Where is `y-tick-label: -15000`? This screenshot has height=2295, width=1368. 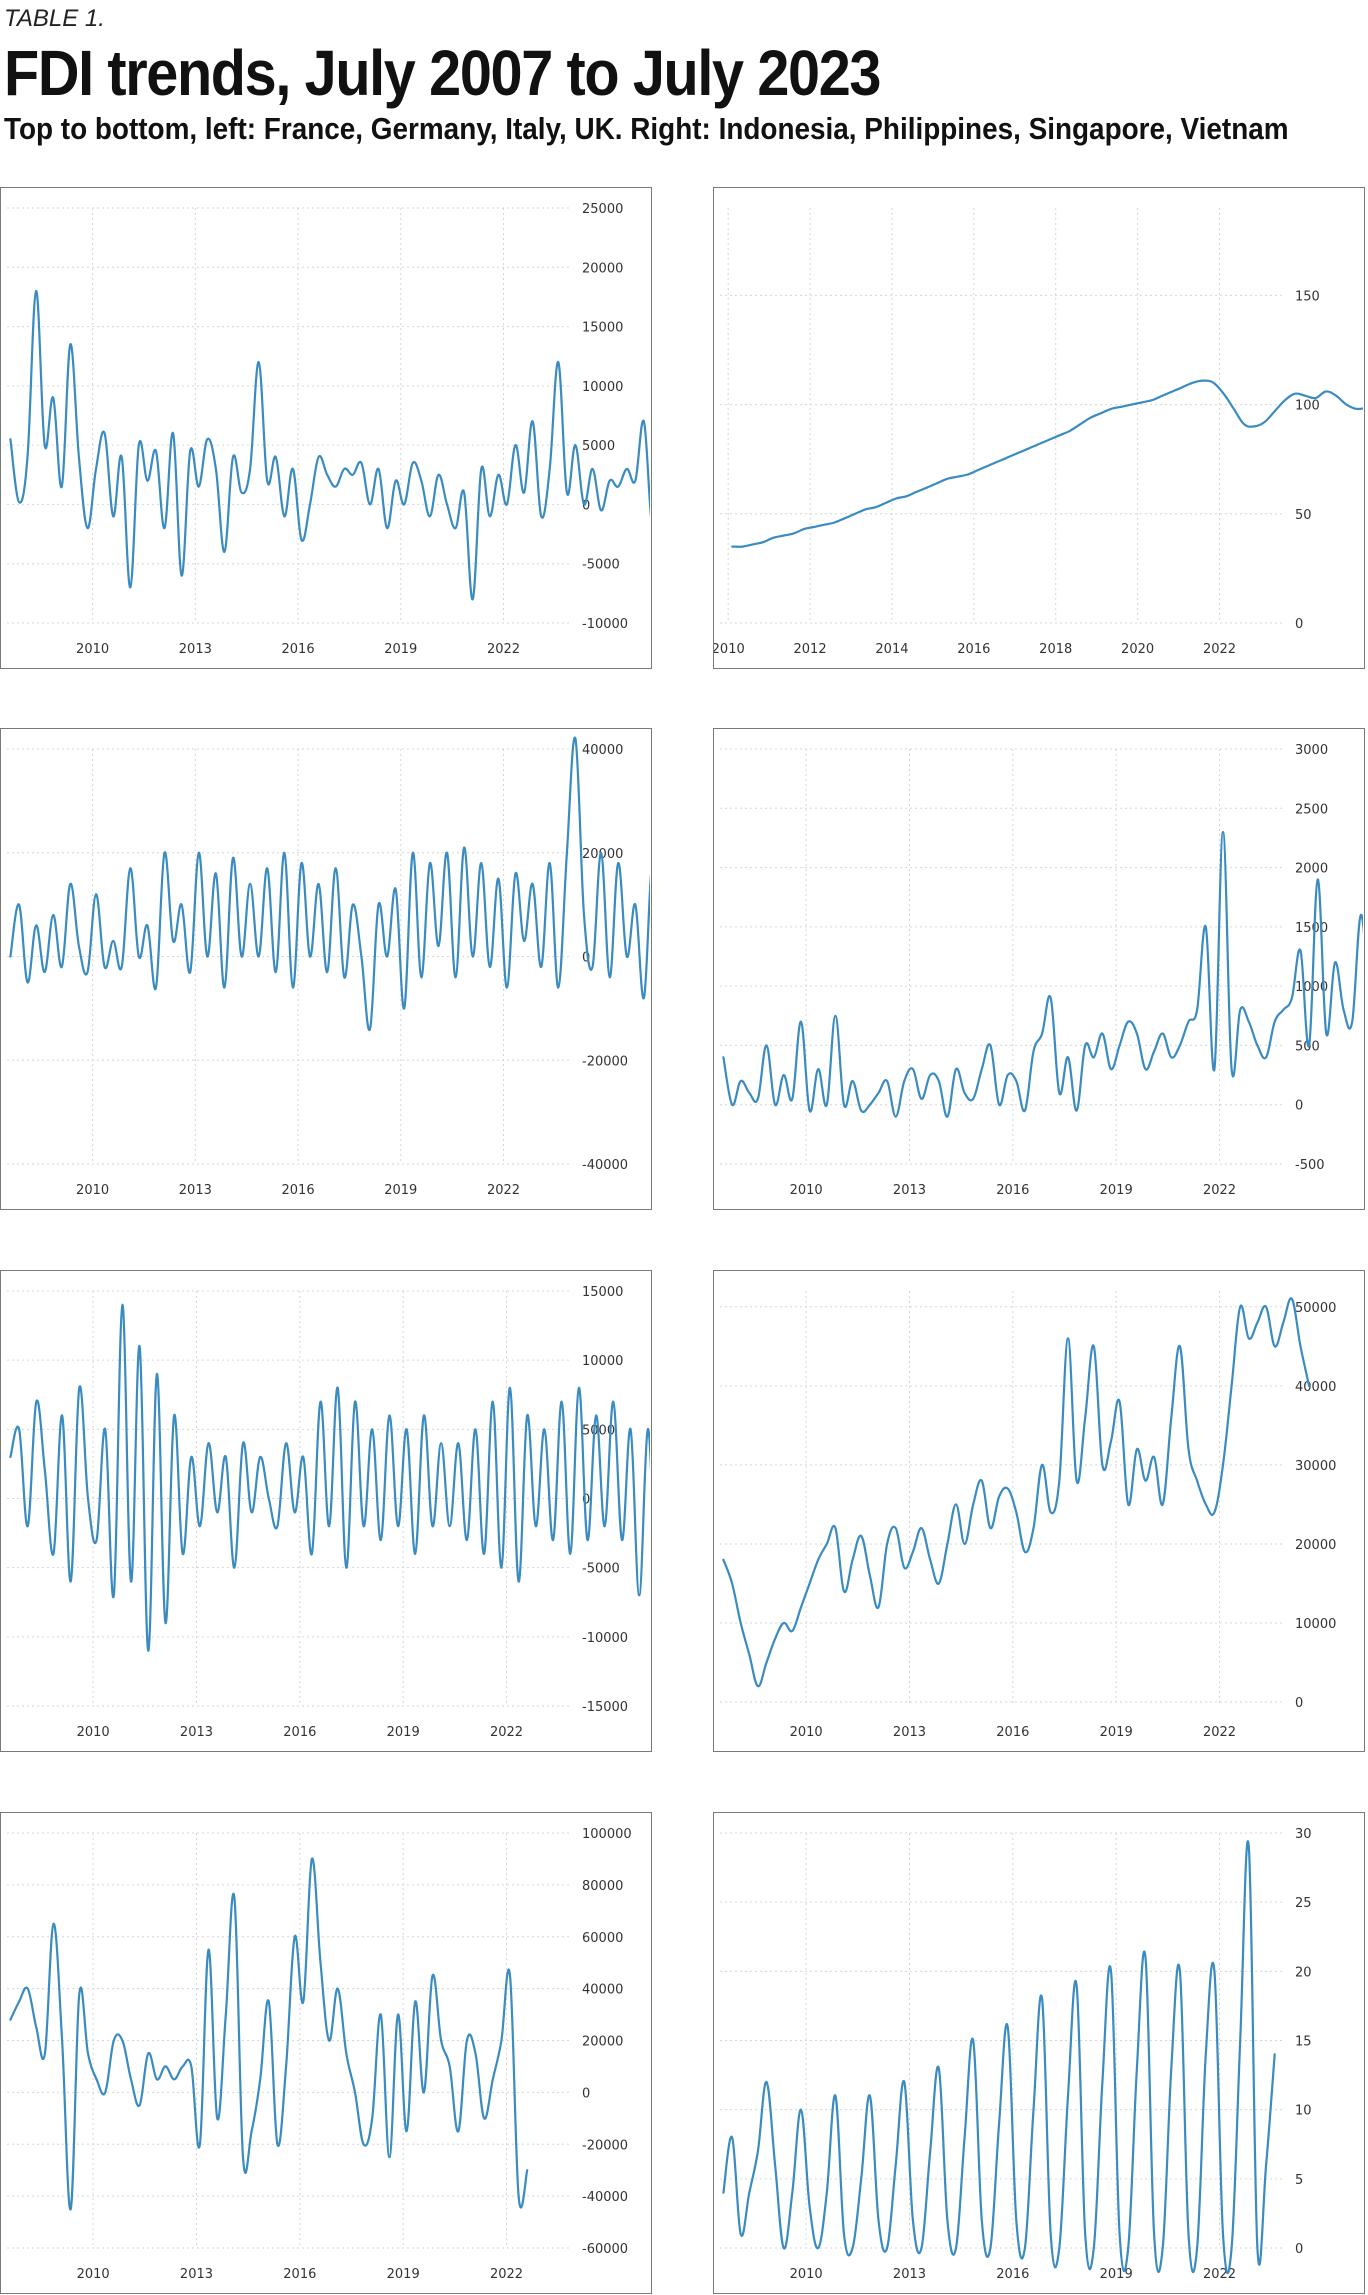 y-tick-label: -15000 is located at coordinates (605, 1707).